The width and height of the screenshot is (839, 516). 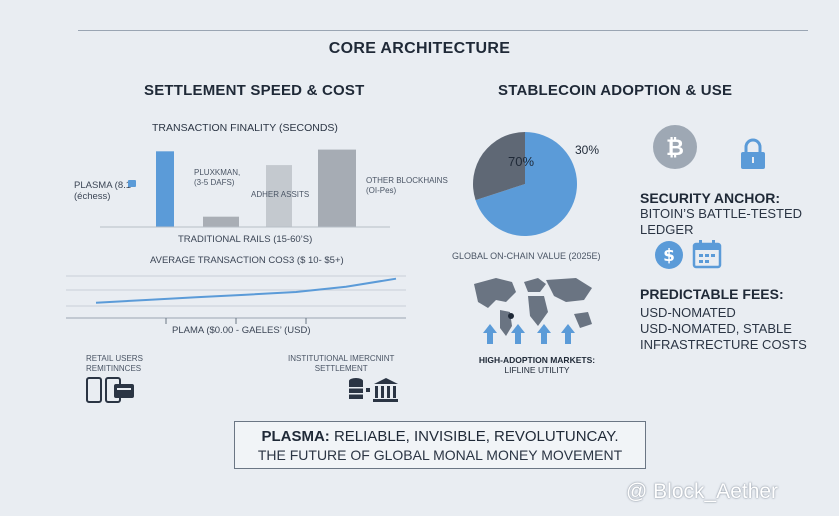 What do you see at coordinates (132, 183) in the screenshot?
I see `plasma-marker-icon` at bounding box center [132, 183].